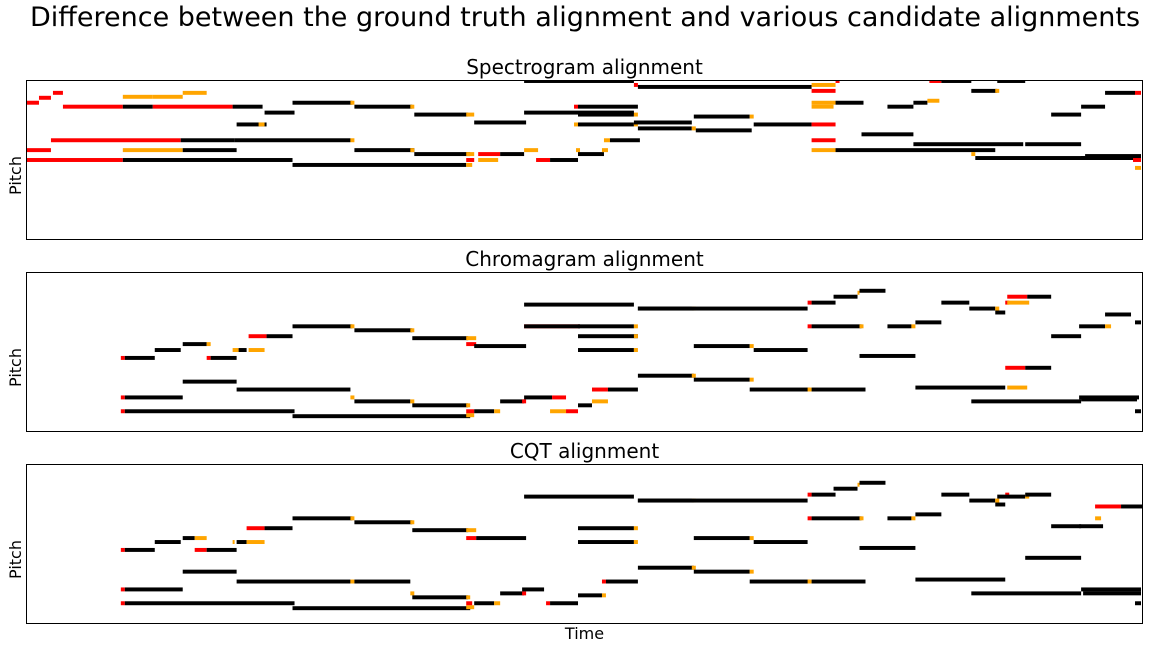  I want to click on cqt-title: CQT alignment, so click(584, 451).